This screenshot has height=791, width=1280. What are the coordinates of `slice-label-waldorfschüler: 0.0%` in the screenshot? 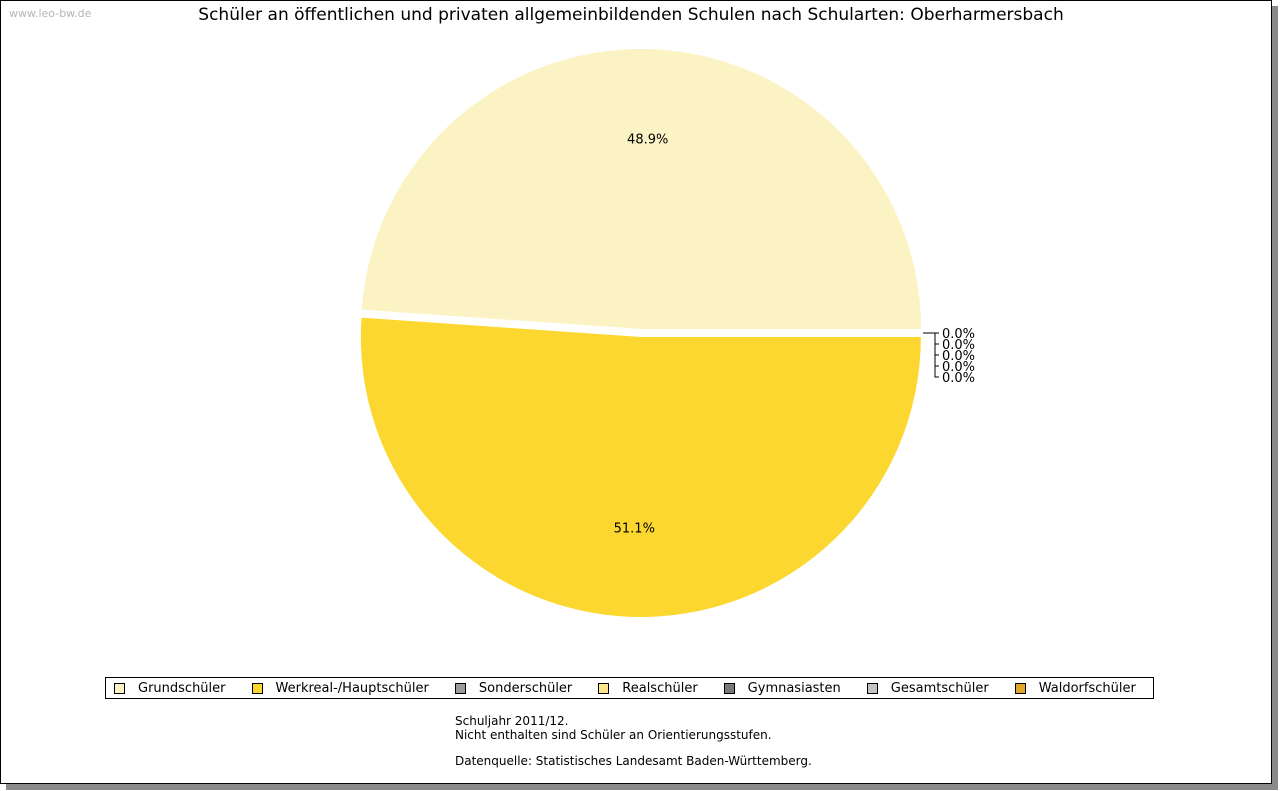 It's located at (958, 378).